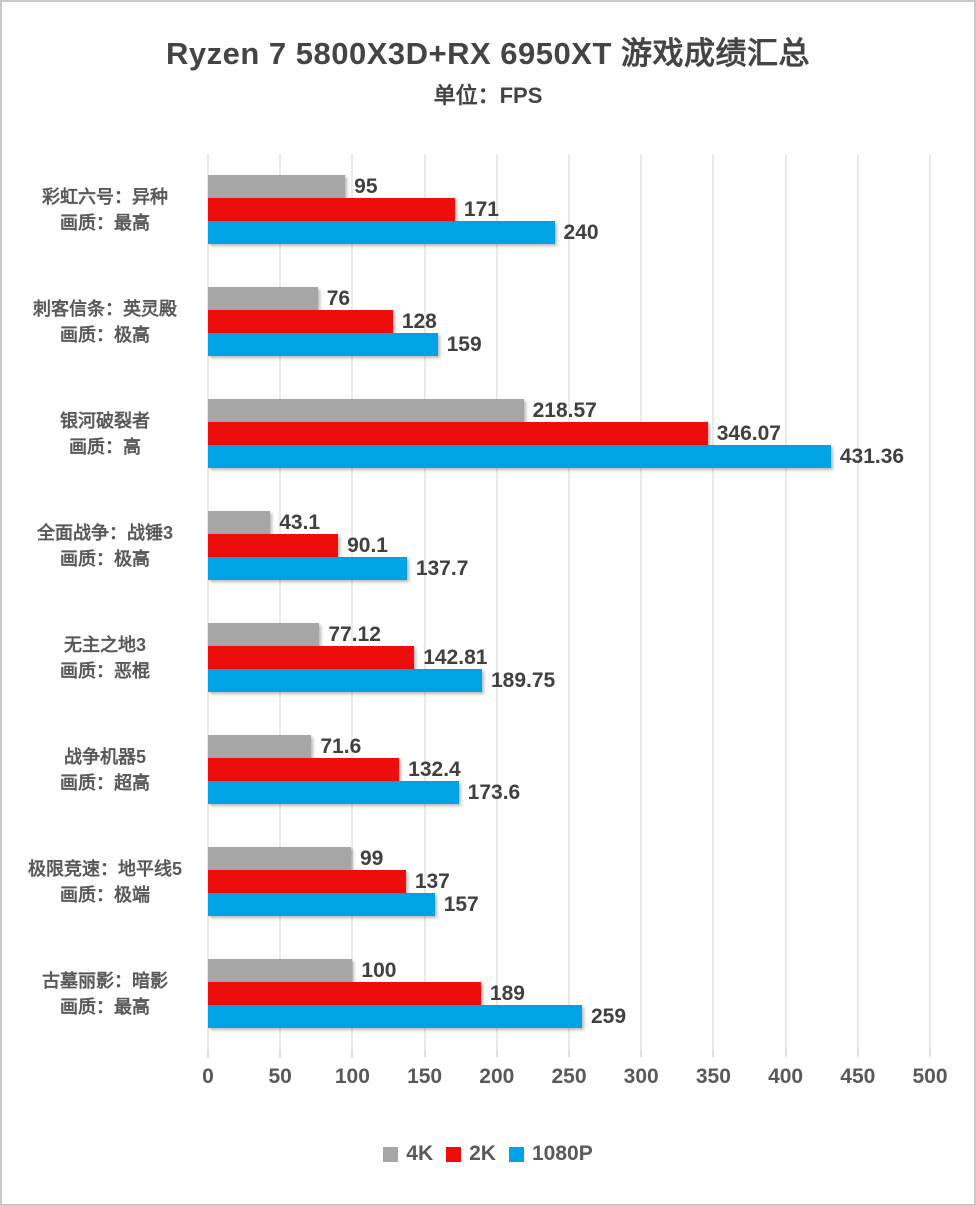  What do you see at coordinates (713, 1076) in the screenshot?
I see `axis-tick-label: 350` at bounding box center [713, 1076].